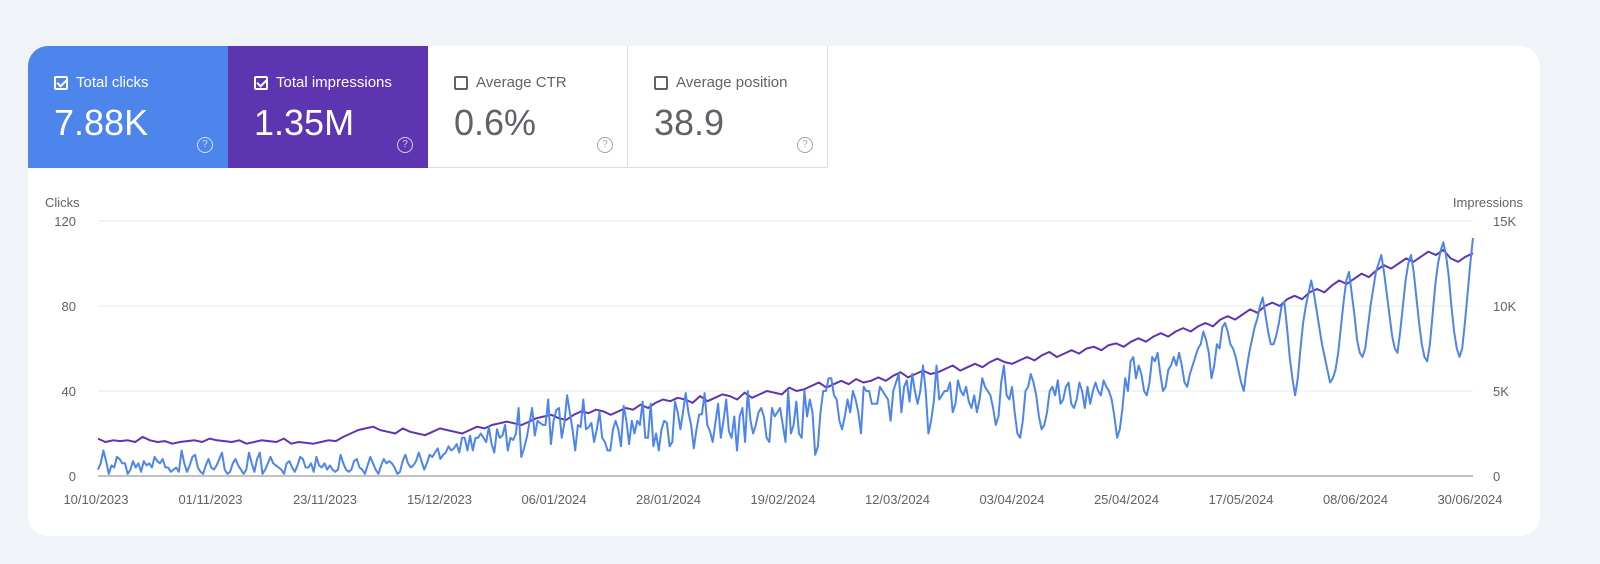  Describe the element at coordinates (334, 82) in the screenshot. I see `metric-label: Total impressions` at that location.